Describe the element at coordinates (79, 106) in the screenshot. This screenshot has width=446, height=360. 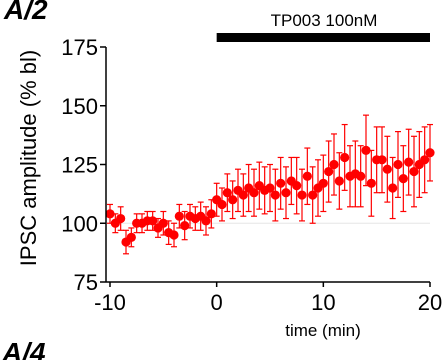
I see `y-tick-label: 150` at that location.